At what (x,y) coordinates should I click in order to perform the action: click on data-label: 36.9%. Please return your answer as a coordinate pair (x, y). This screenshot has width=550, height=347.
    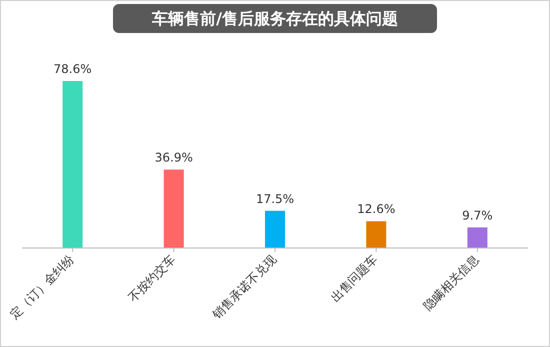
    Looking at the image, I should click on (173, 157).